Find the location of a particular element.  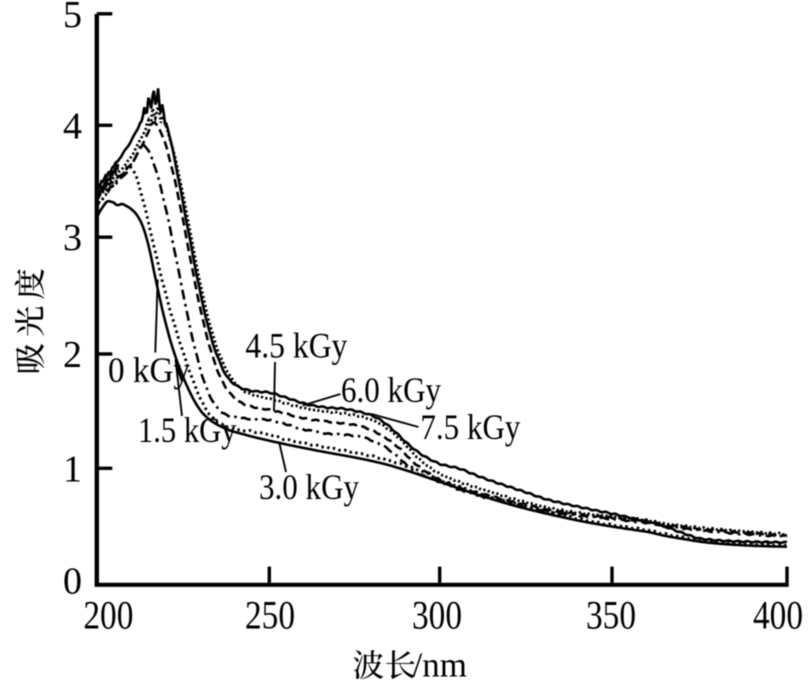

svg-text: 400 is located at coordinates (778, 615).